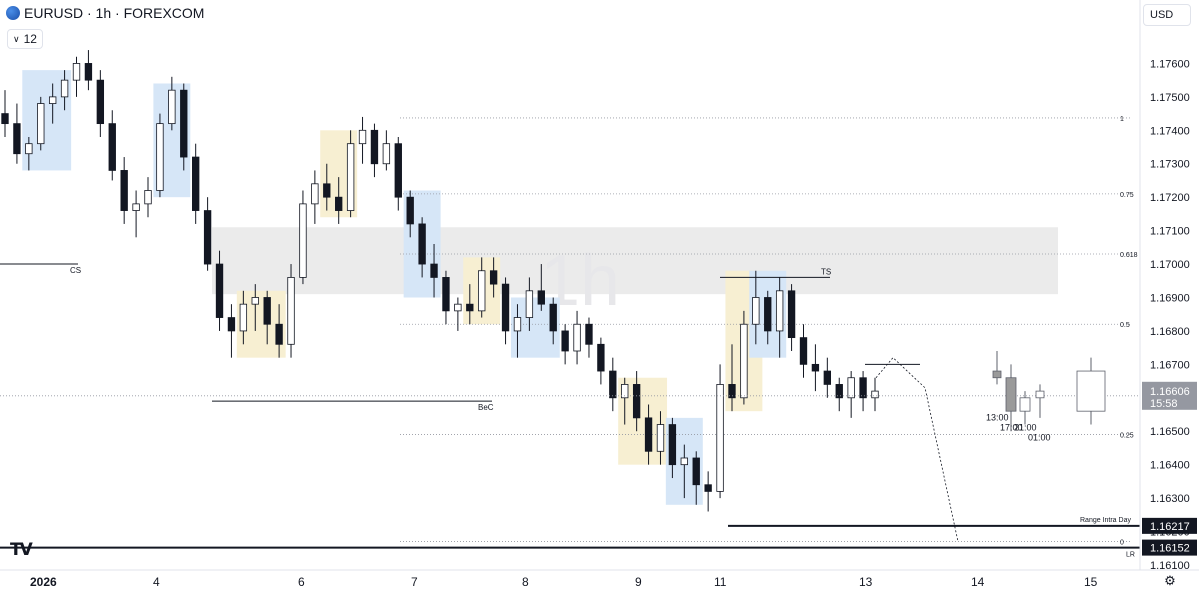 This screenshot has width=1199, height=594. Describe the element at coordinates (1025, 428) in the screenshot. I see `forecast-time-label: 21:00` at that location.